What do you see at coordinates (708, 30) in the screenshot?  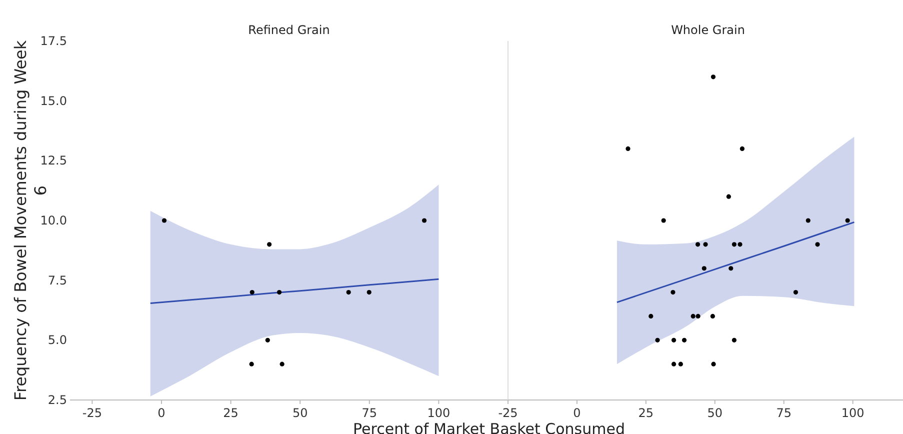 I see `chart-title: Whole Grain` at bounding box center [708, 30].